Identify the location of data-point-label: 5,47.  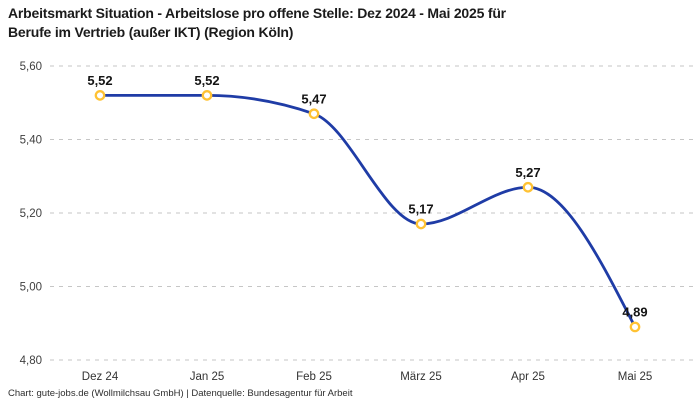
(313, 98).